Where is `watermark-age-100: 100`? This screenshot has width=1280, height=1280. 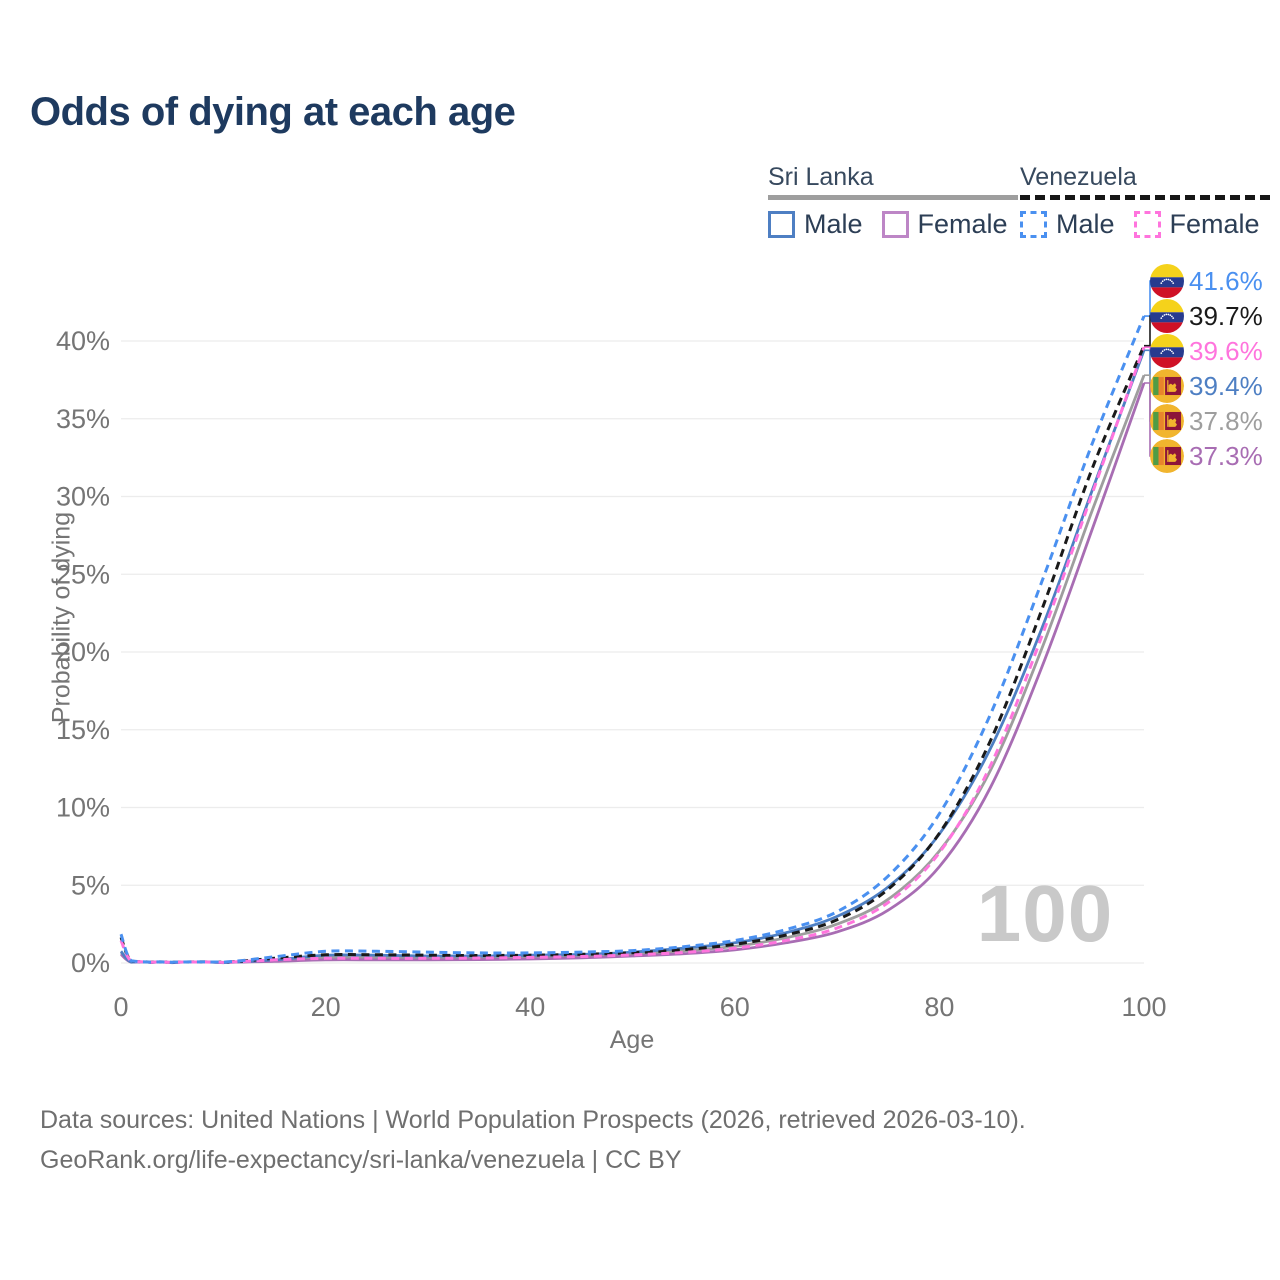 watermark-age-100: 100 is located at coordinates (1045, 913).